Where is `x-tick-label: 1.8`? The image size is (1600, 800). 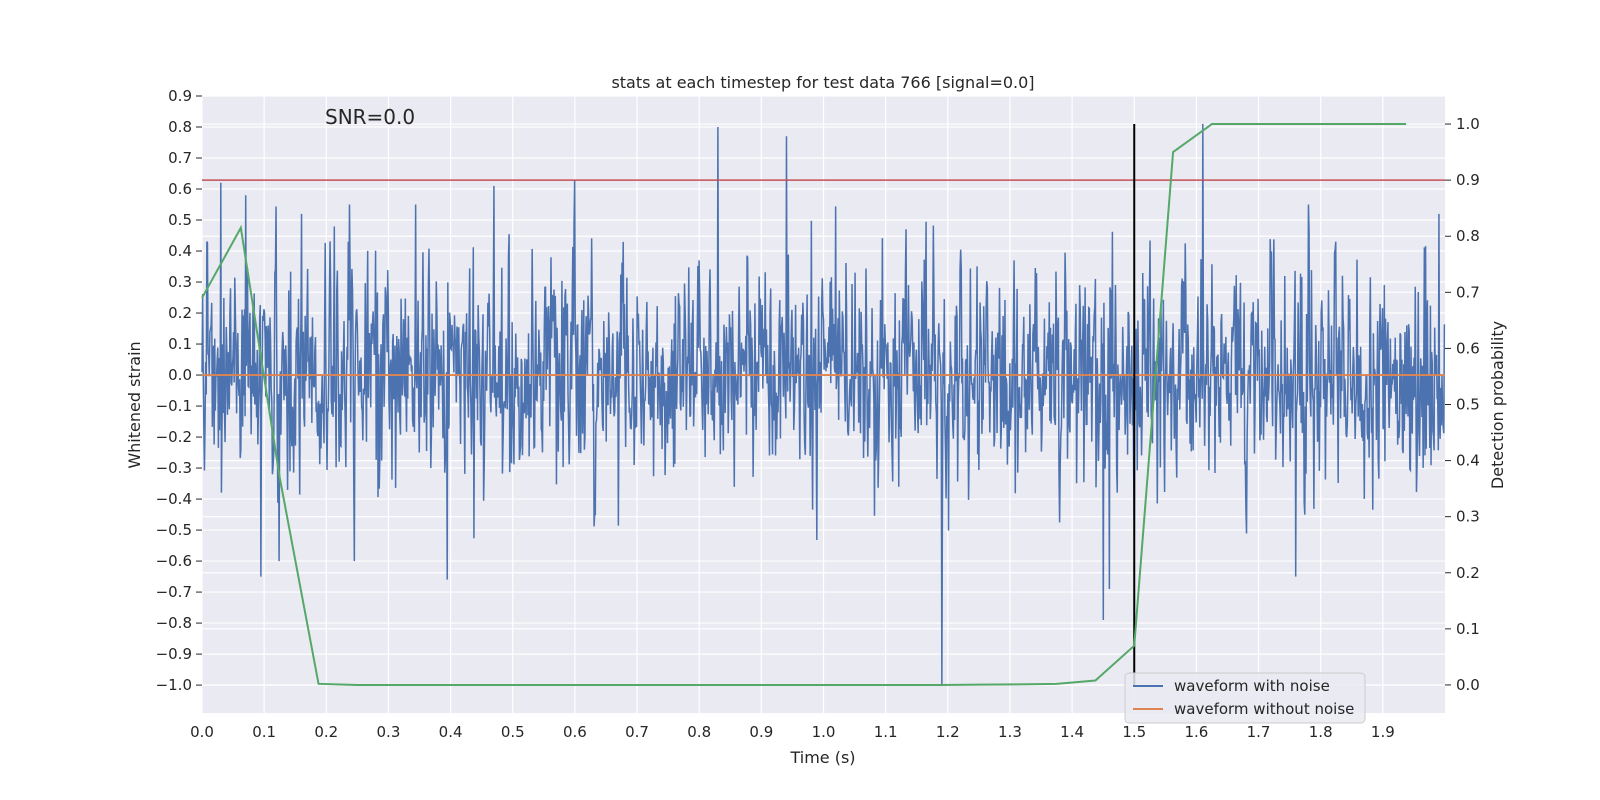
x-tick-label: 1.8 is located at coordinates (1321, 732).